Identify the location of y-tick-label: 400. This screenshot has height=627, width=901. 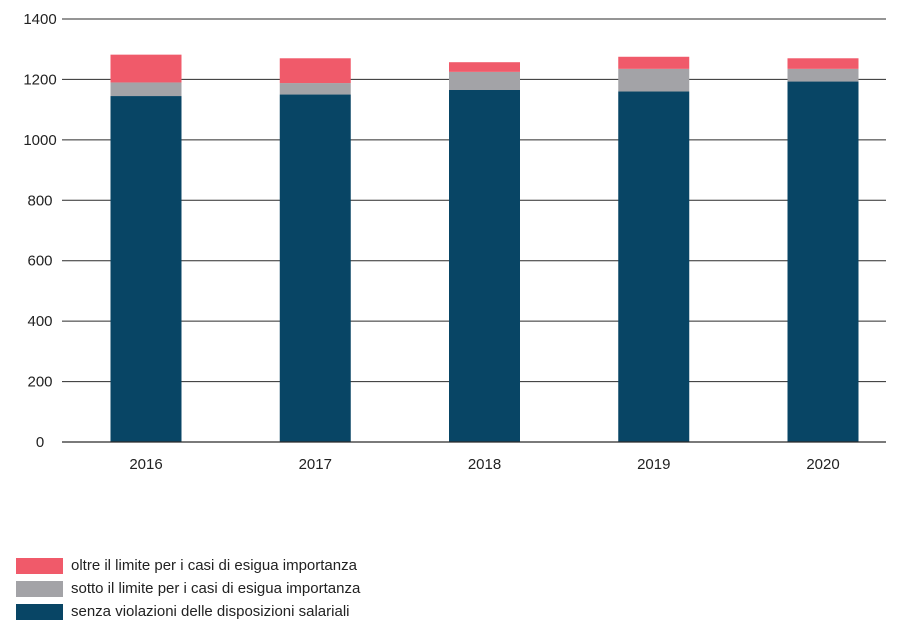
(39, 321).